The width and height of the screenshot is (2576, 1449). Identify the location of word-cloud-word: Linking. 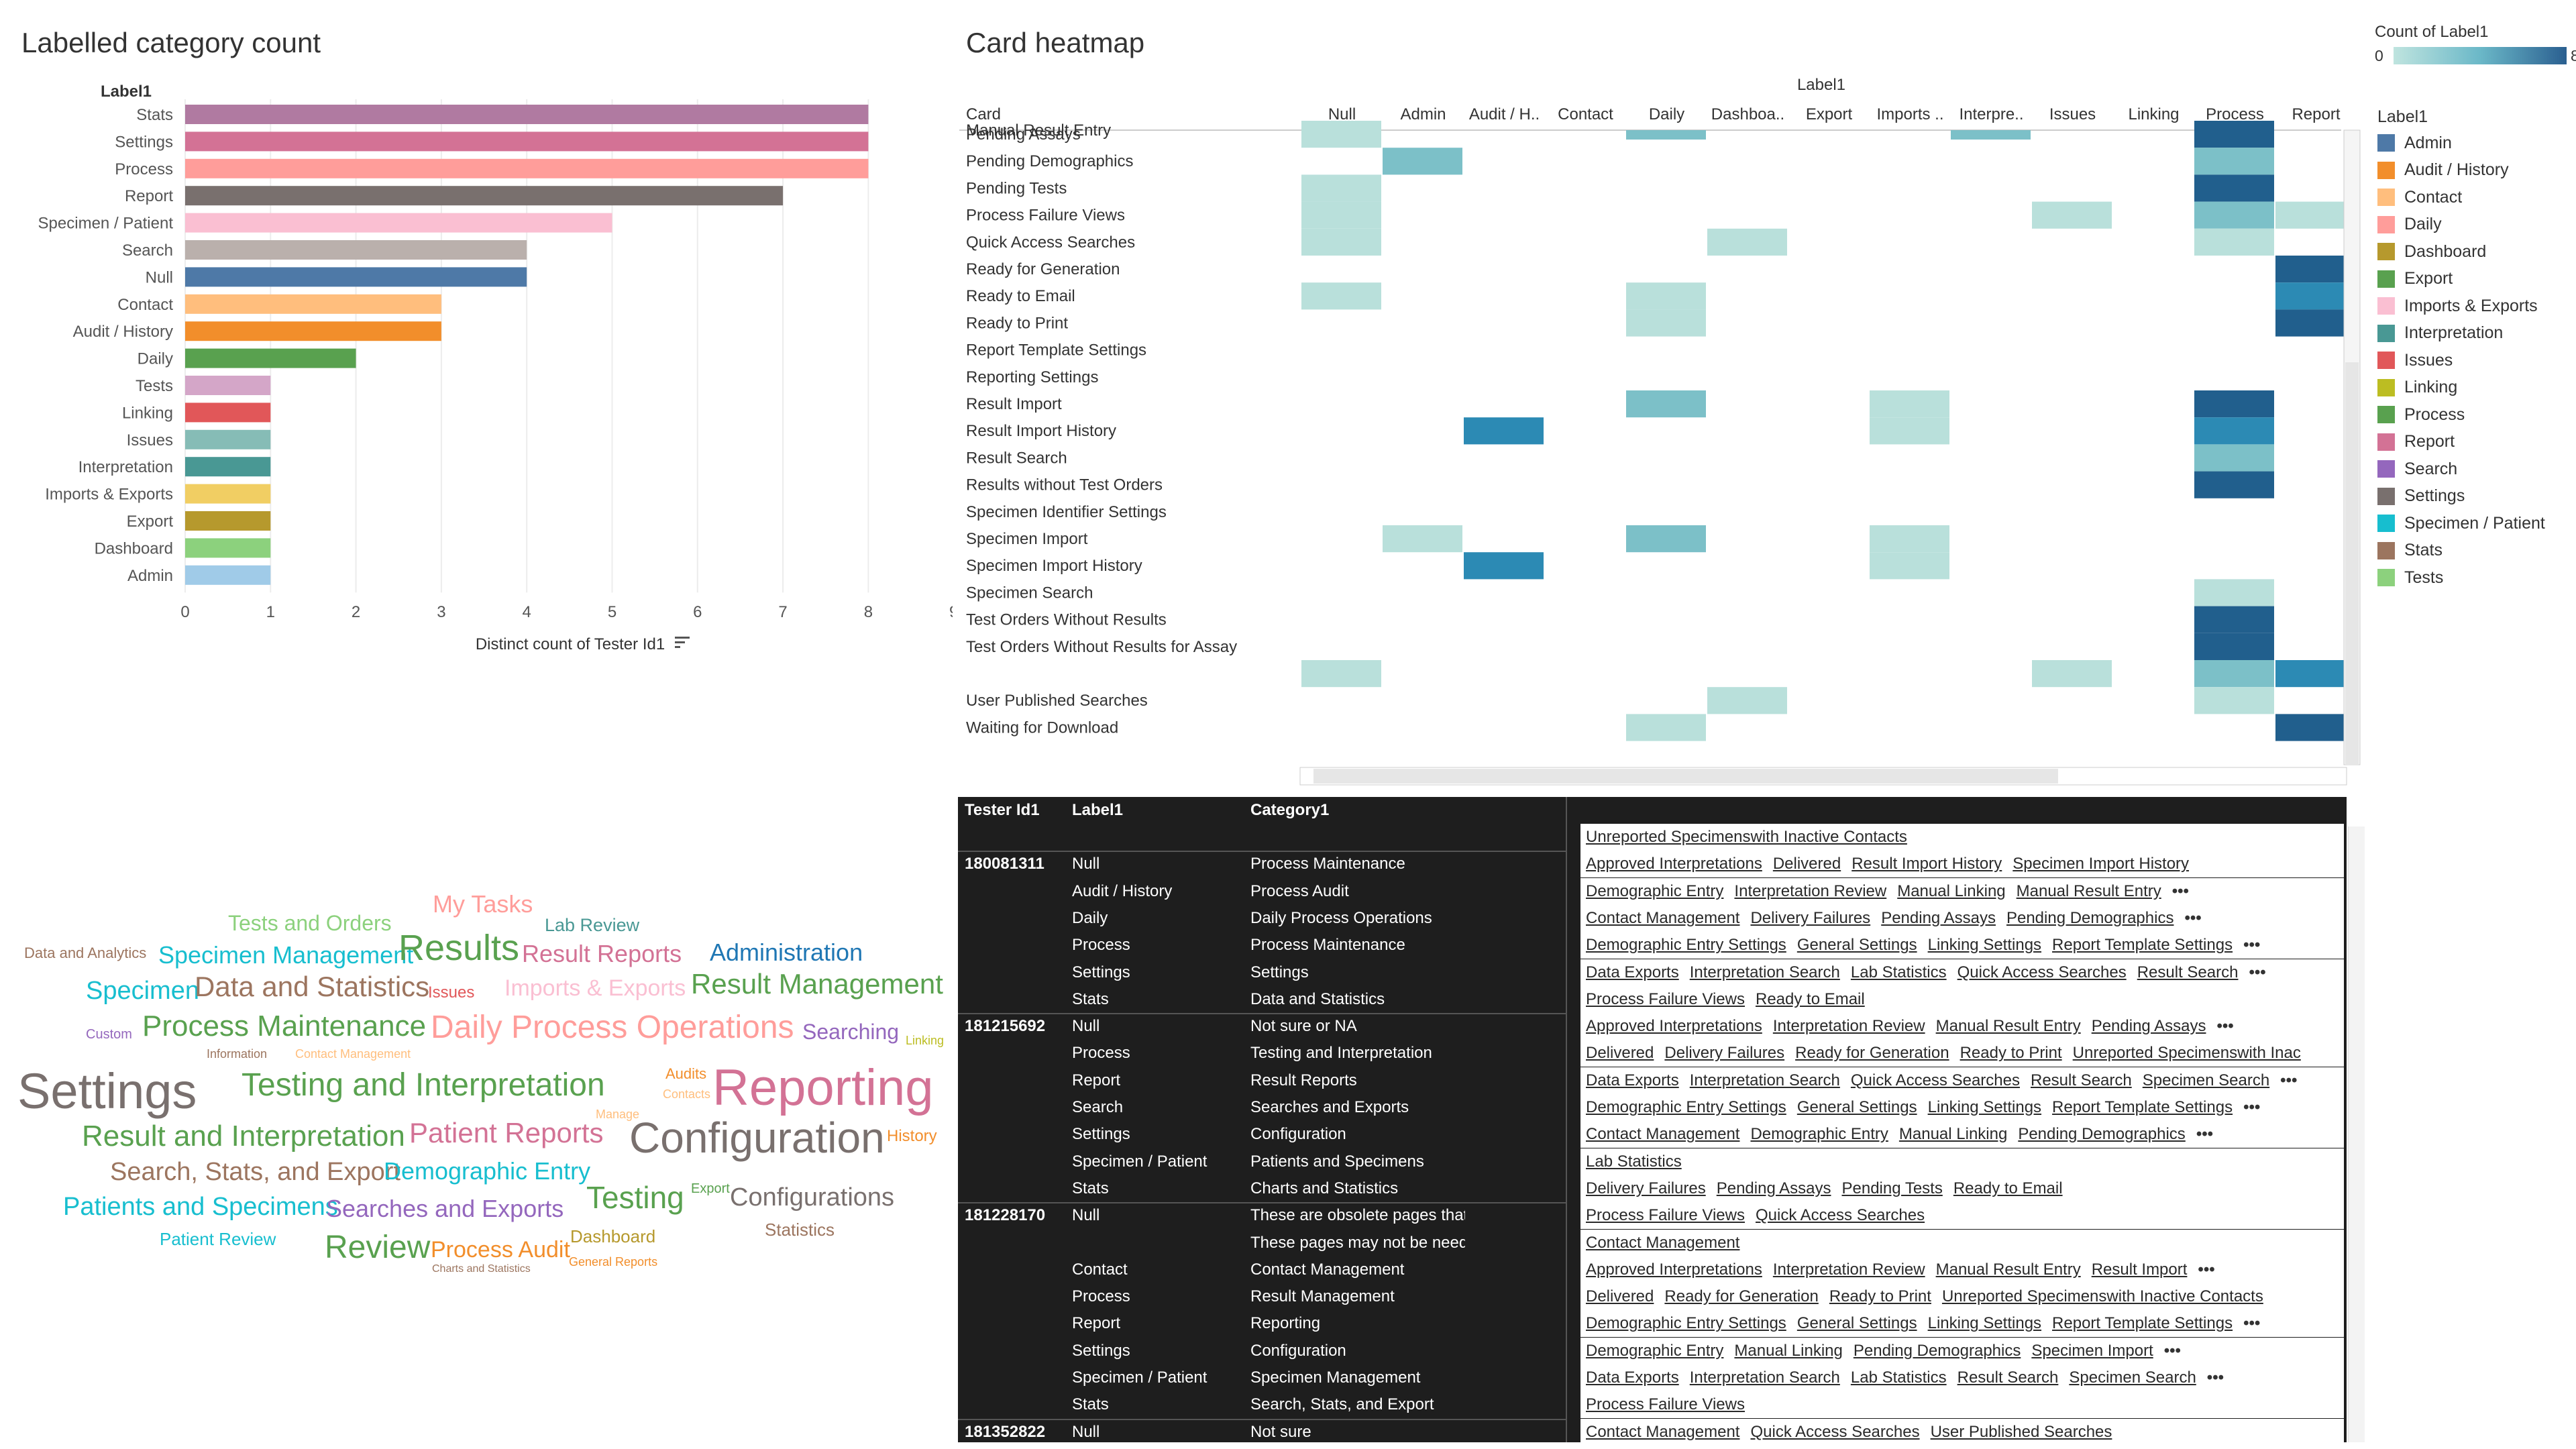
(925, 1040).